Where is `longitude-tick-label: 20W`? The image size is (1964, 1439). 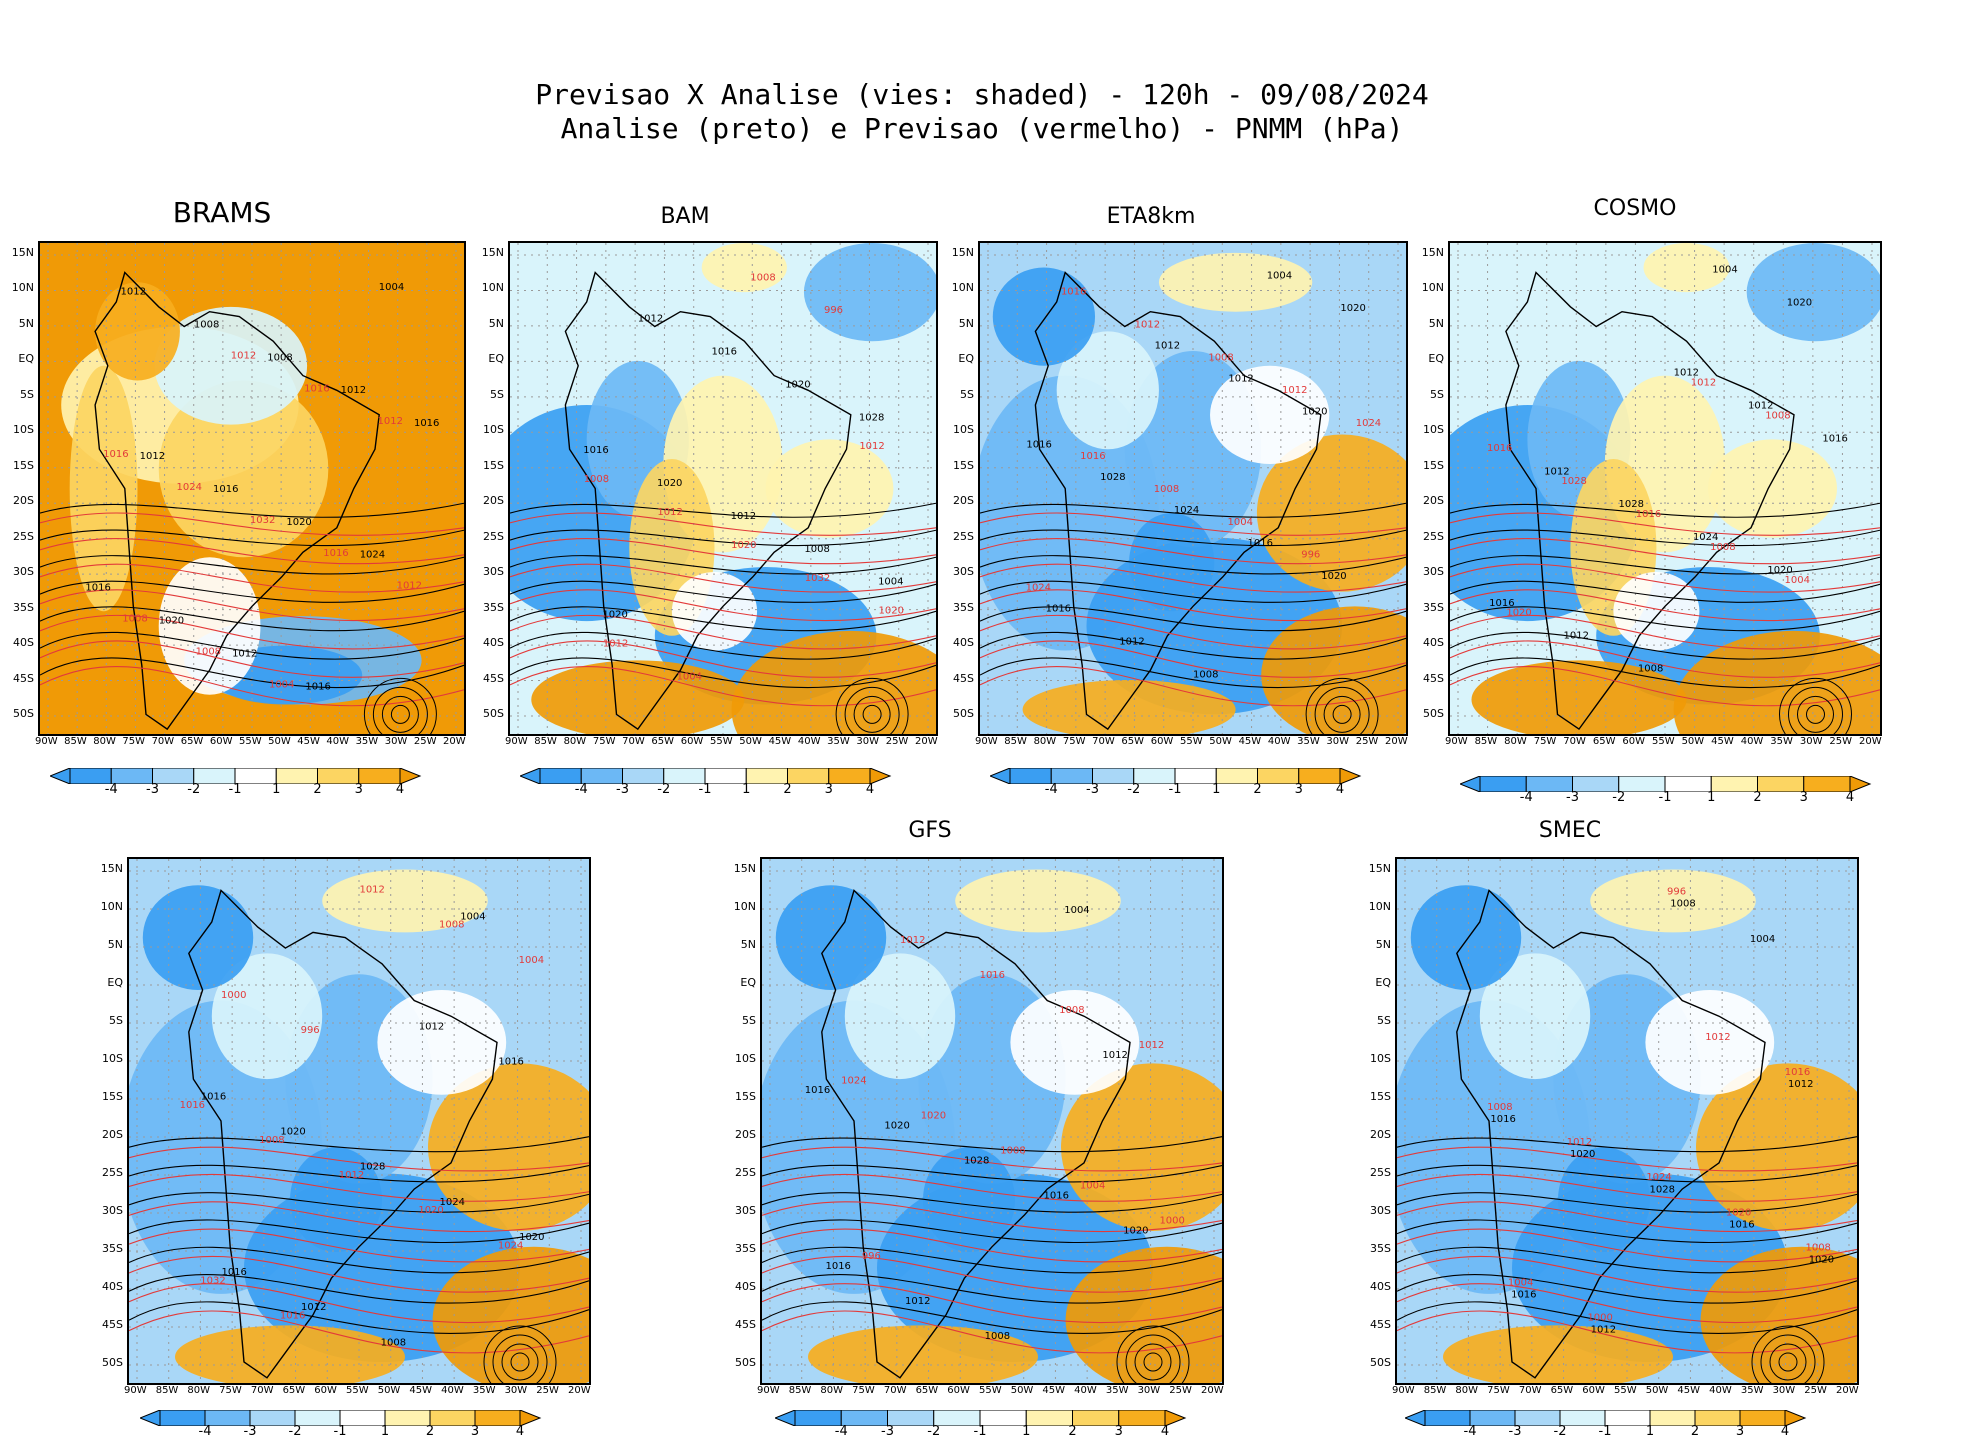
longitude-tick-label: 20W is located at coordinates (579, 1390).